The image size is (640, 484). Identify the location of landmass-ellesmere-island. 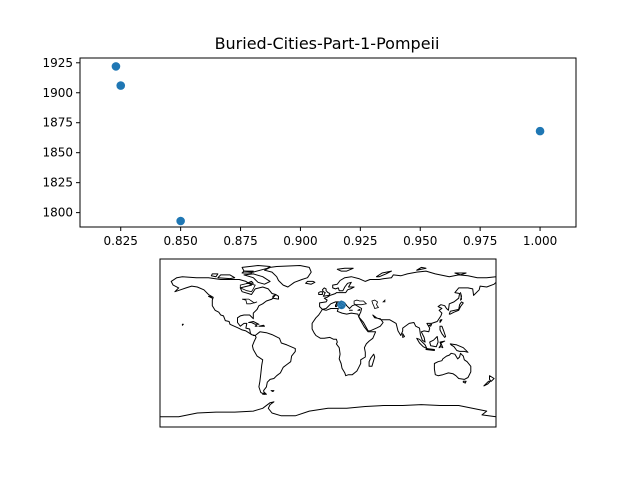
(256, 269).